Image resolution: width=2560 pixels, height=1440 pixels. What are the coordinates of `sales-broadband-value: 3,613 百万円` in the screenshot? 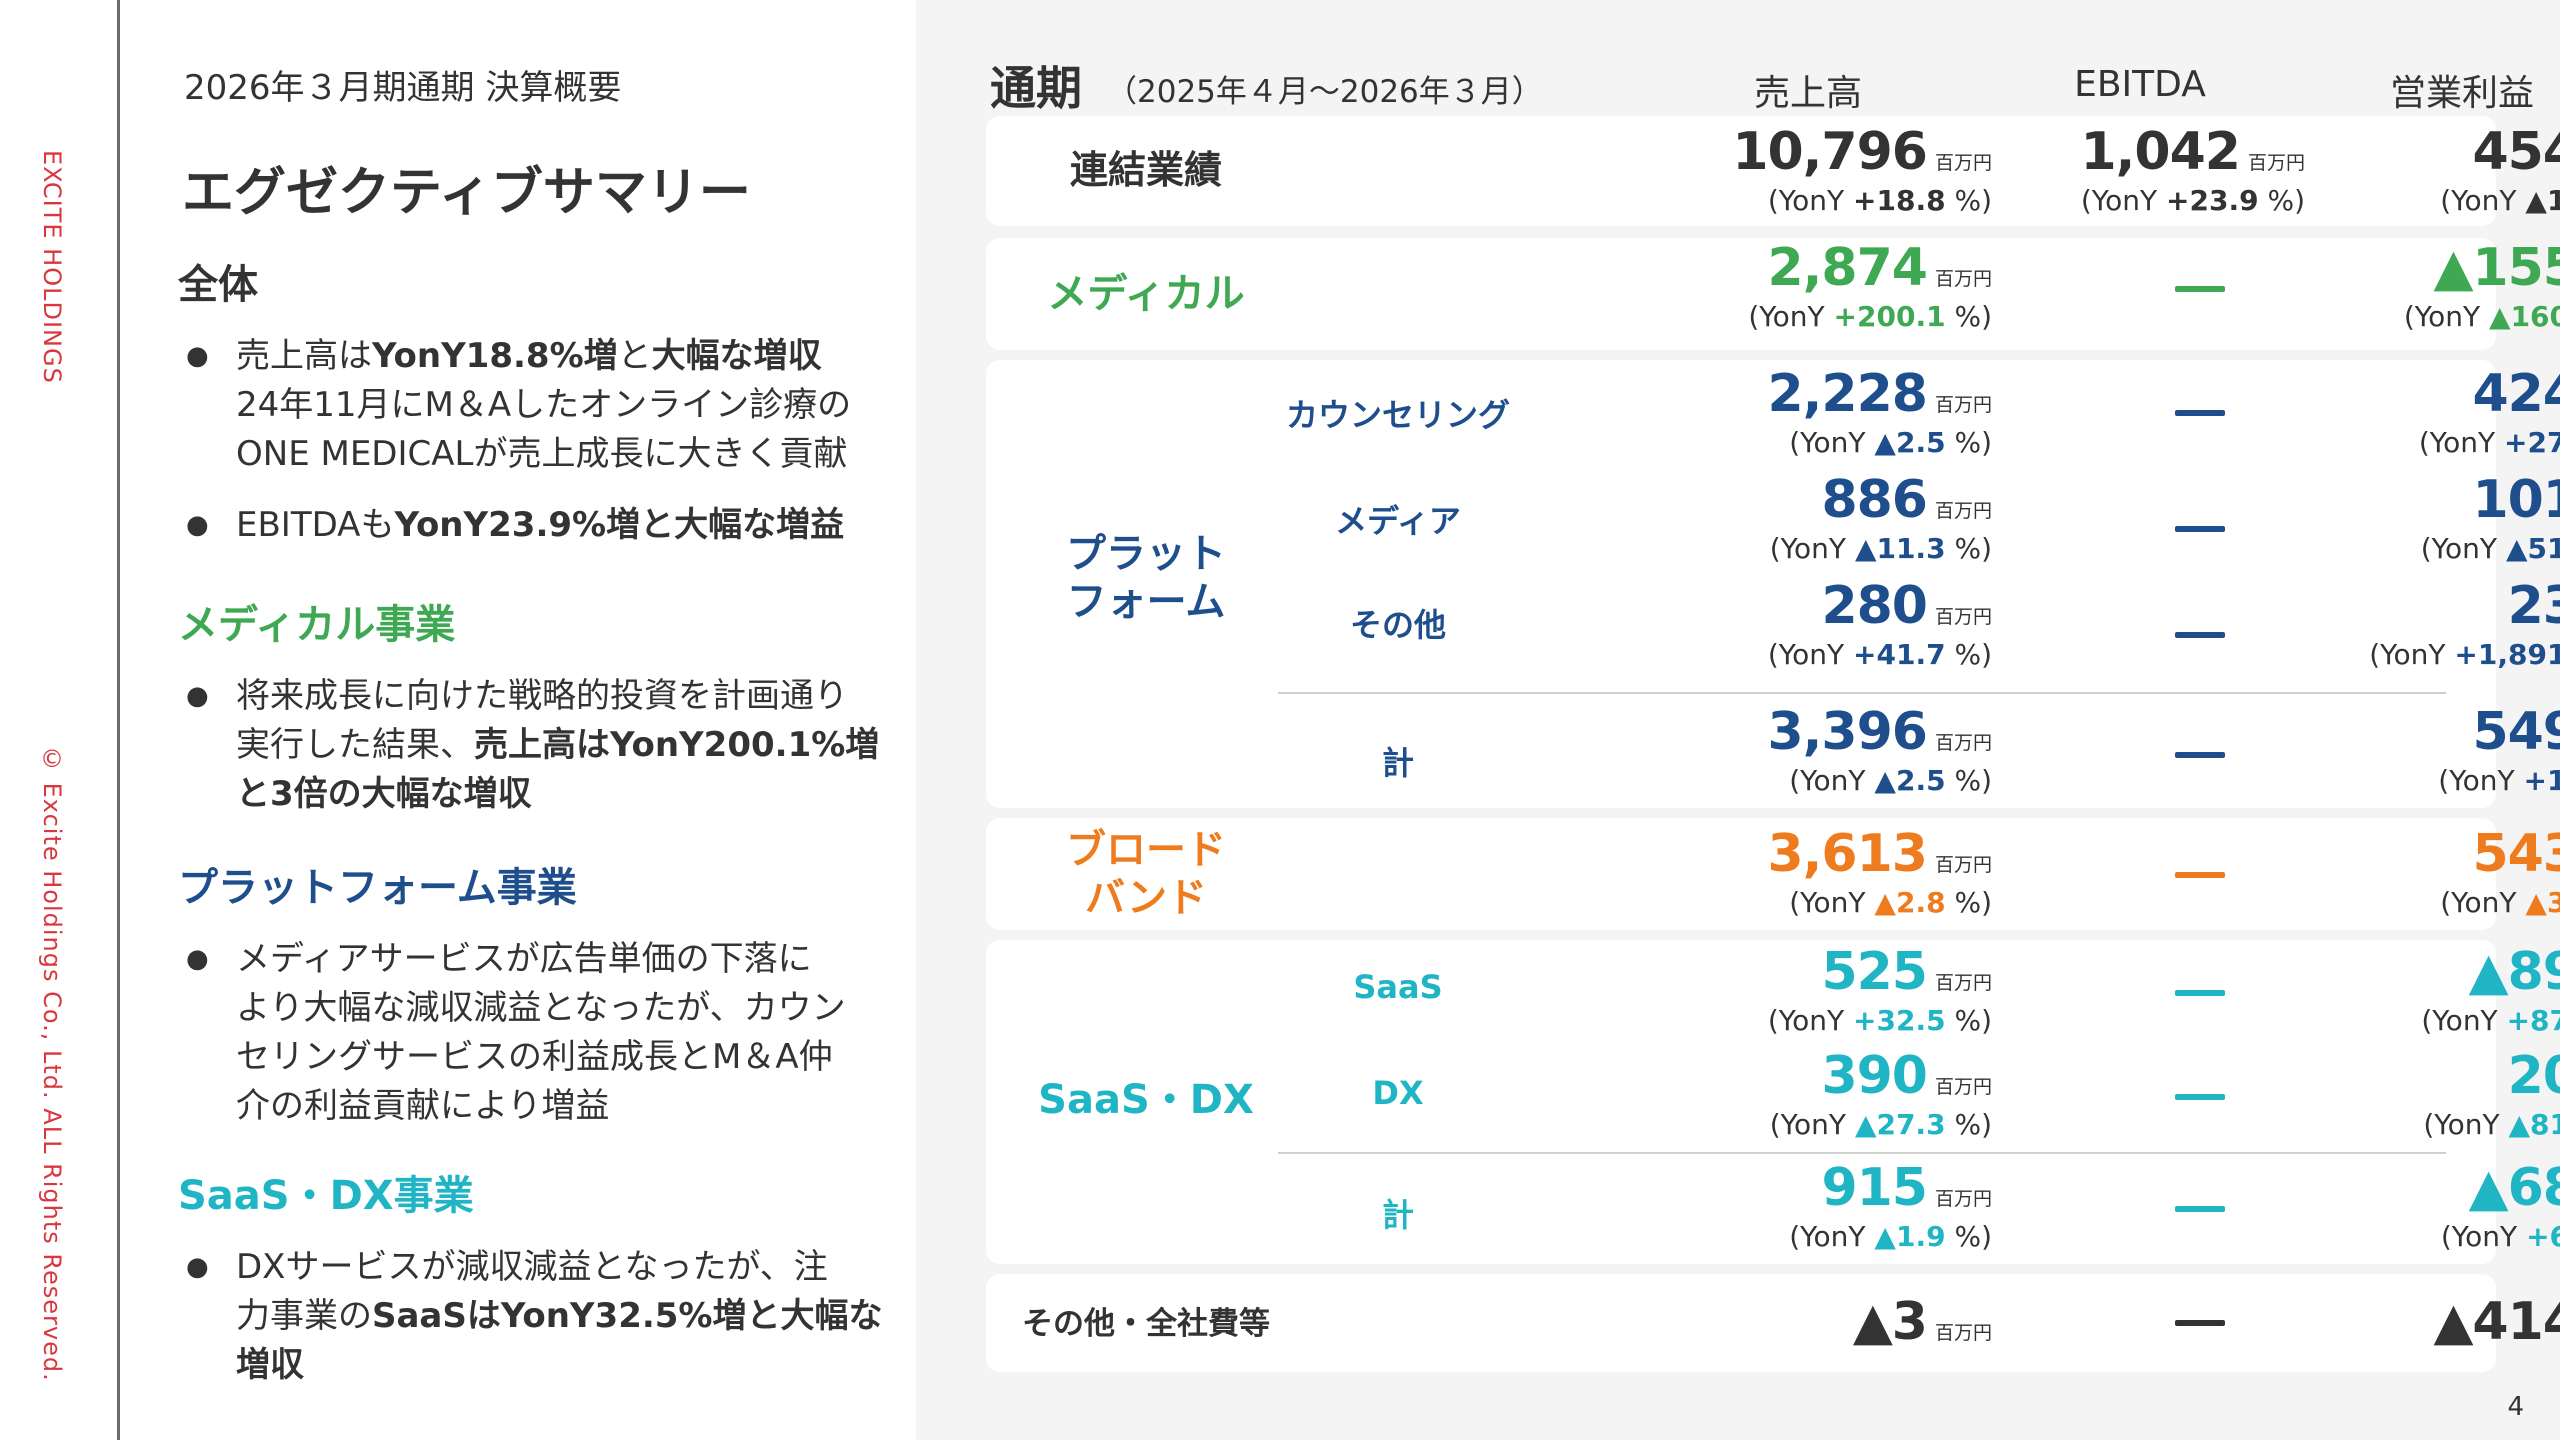 It's located at (1880, 854).